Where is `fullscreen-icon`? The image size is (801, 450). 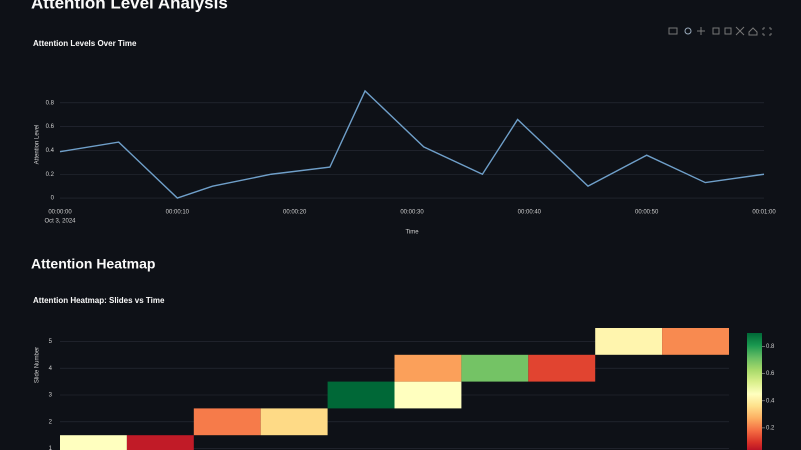 fullscreen-icon is located at coordinates (767, 31).